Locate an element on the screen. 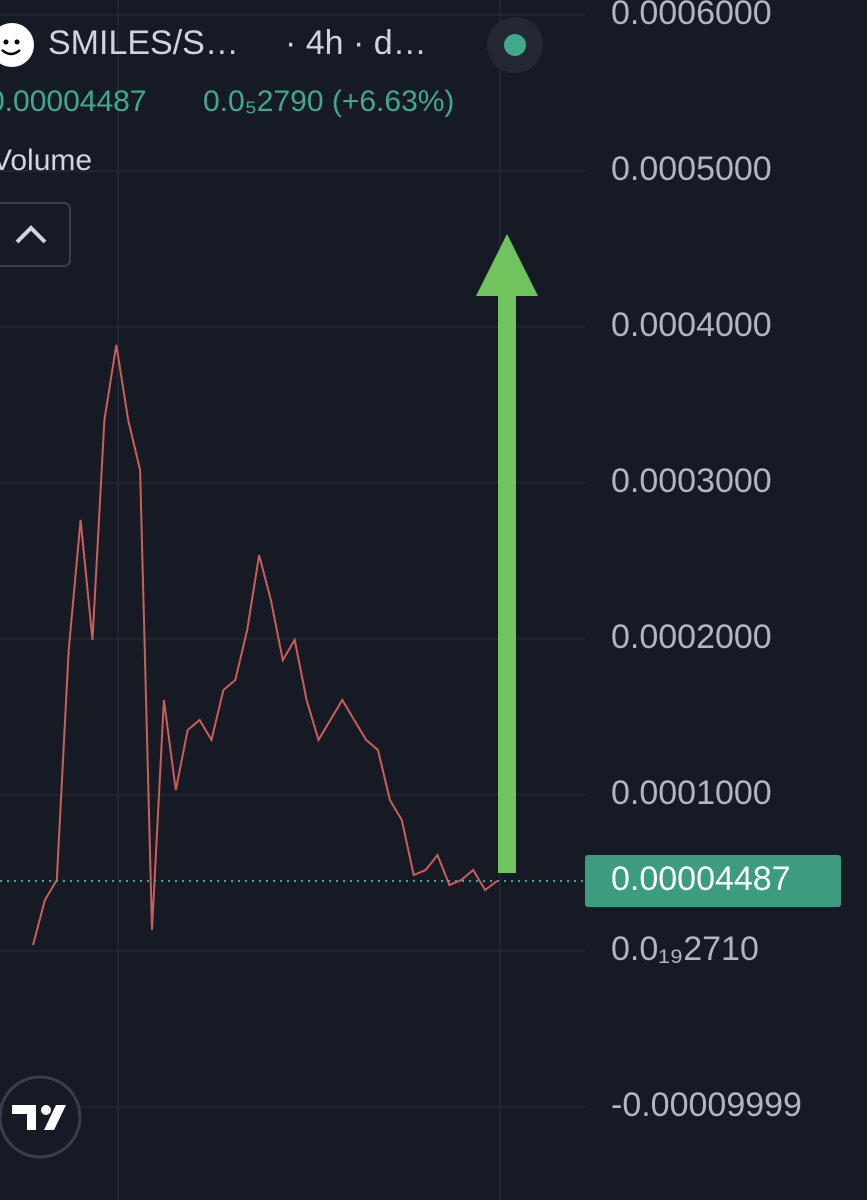 The image size is (867, 1200). logo is located at coordinates (17, 45).